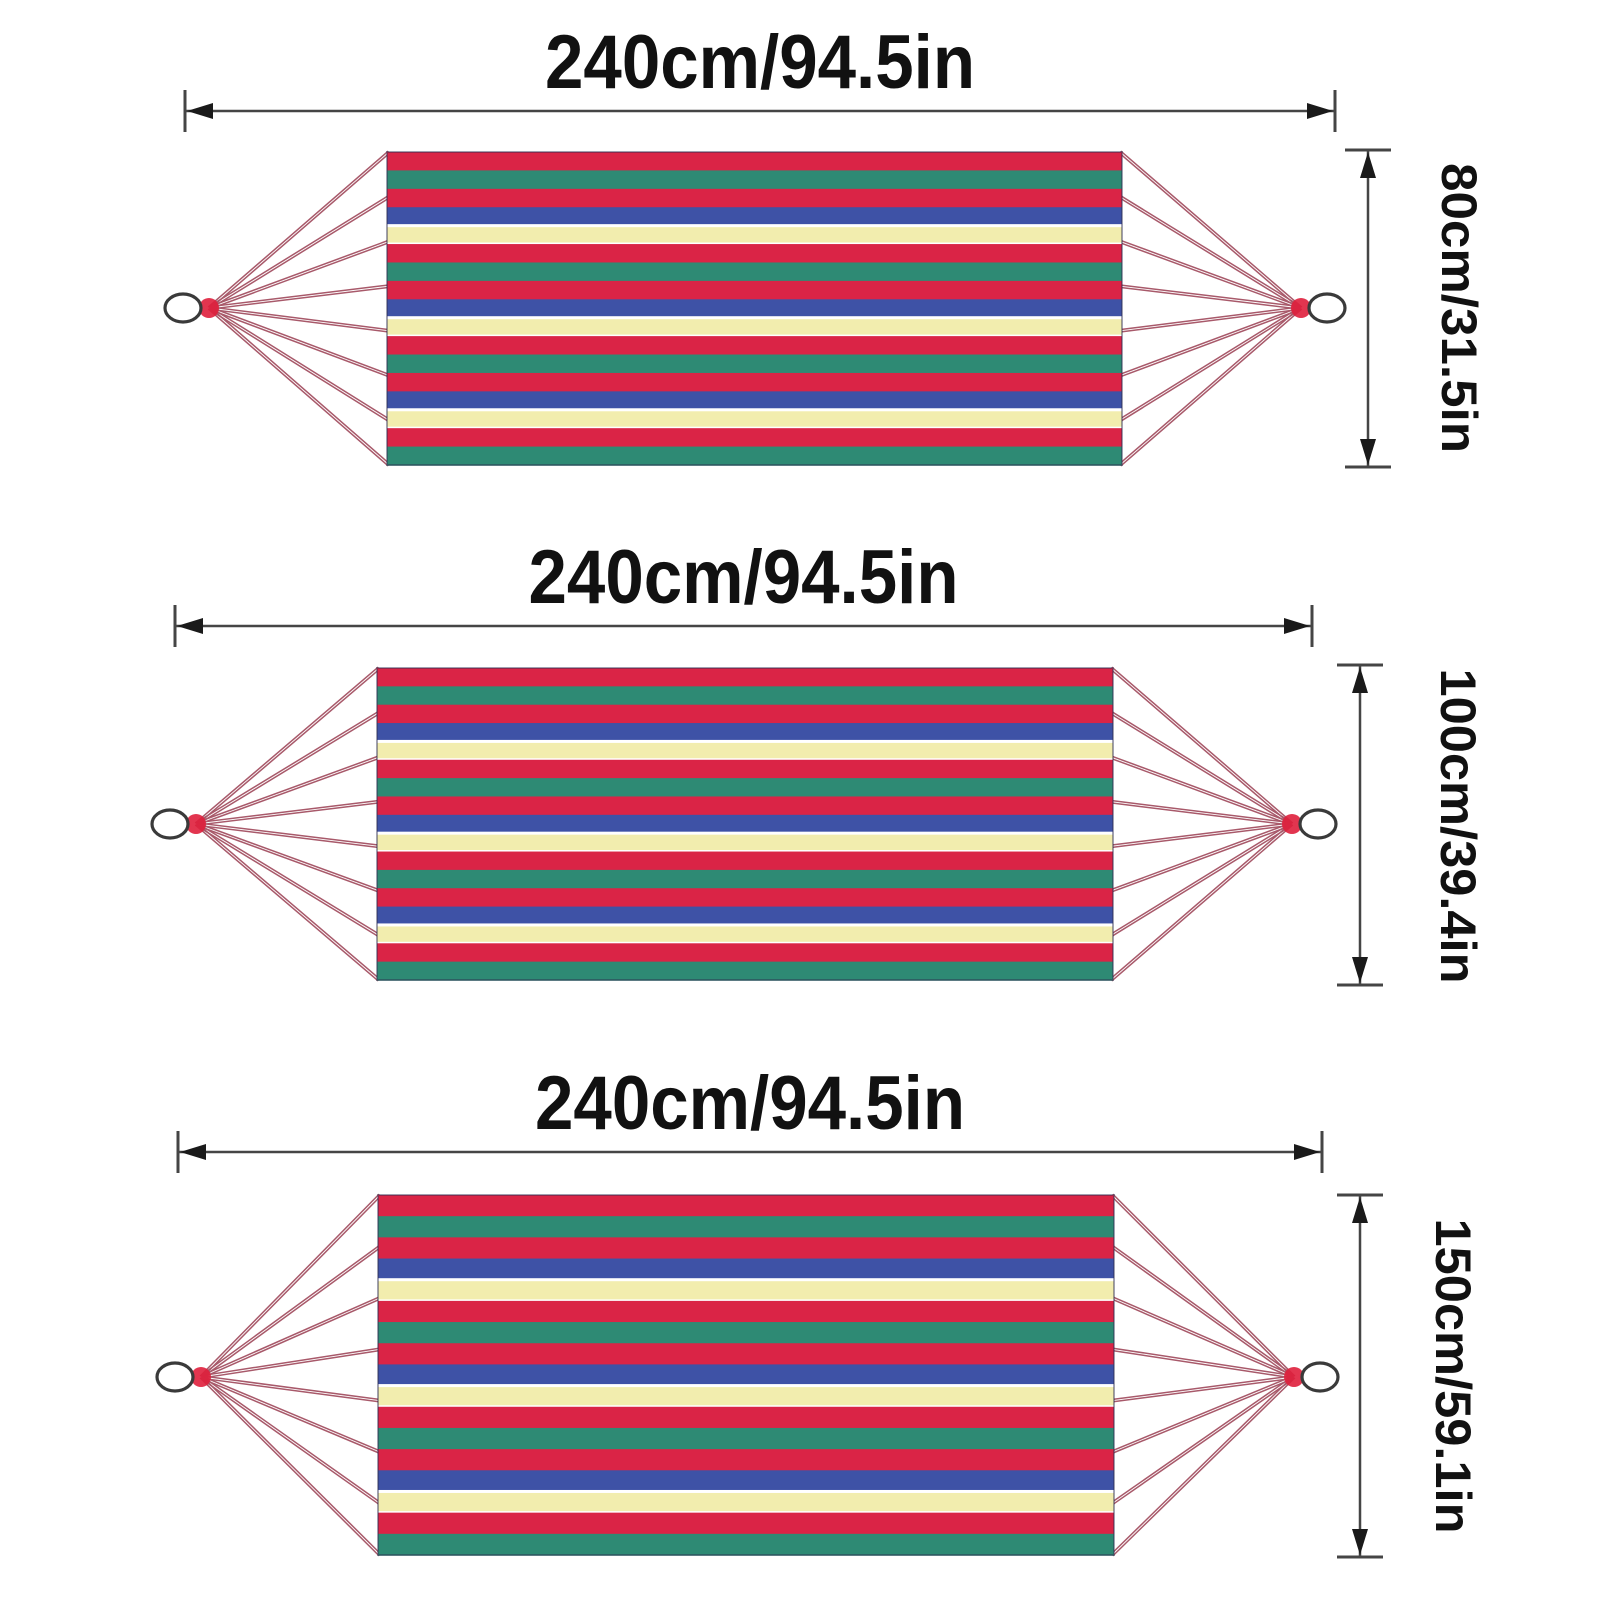 The height and width of the screenshot is (1600, 1600). Describe the element at coordinates (1459, 308) in the screenshot. I see `height-label: 80cm/31.5in` at that location.